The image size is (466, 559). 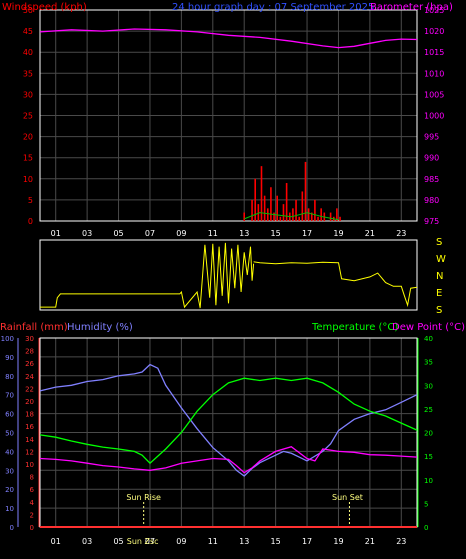 What do you see at coordinates (434, 52) in the screenshot?
I see `barometer-tick-label: 1015` at bounding box center [434, 52].